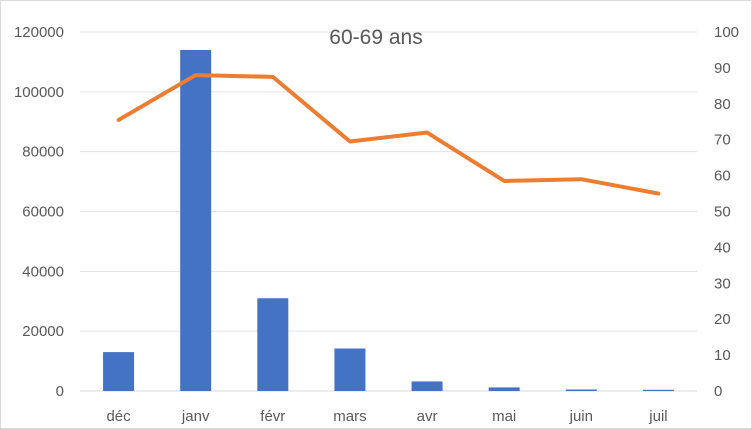  Describe the element at coordinates (43, 212) in the screenshot. I see `y-left-tick-label: 60000` at that location.